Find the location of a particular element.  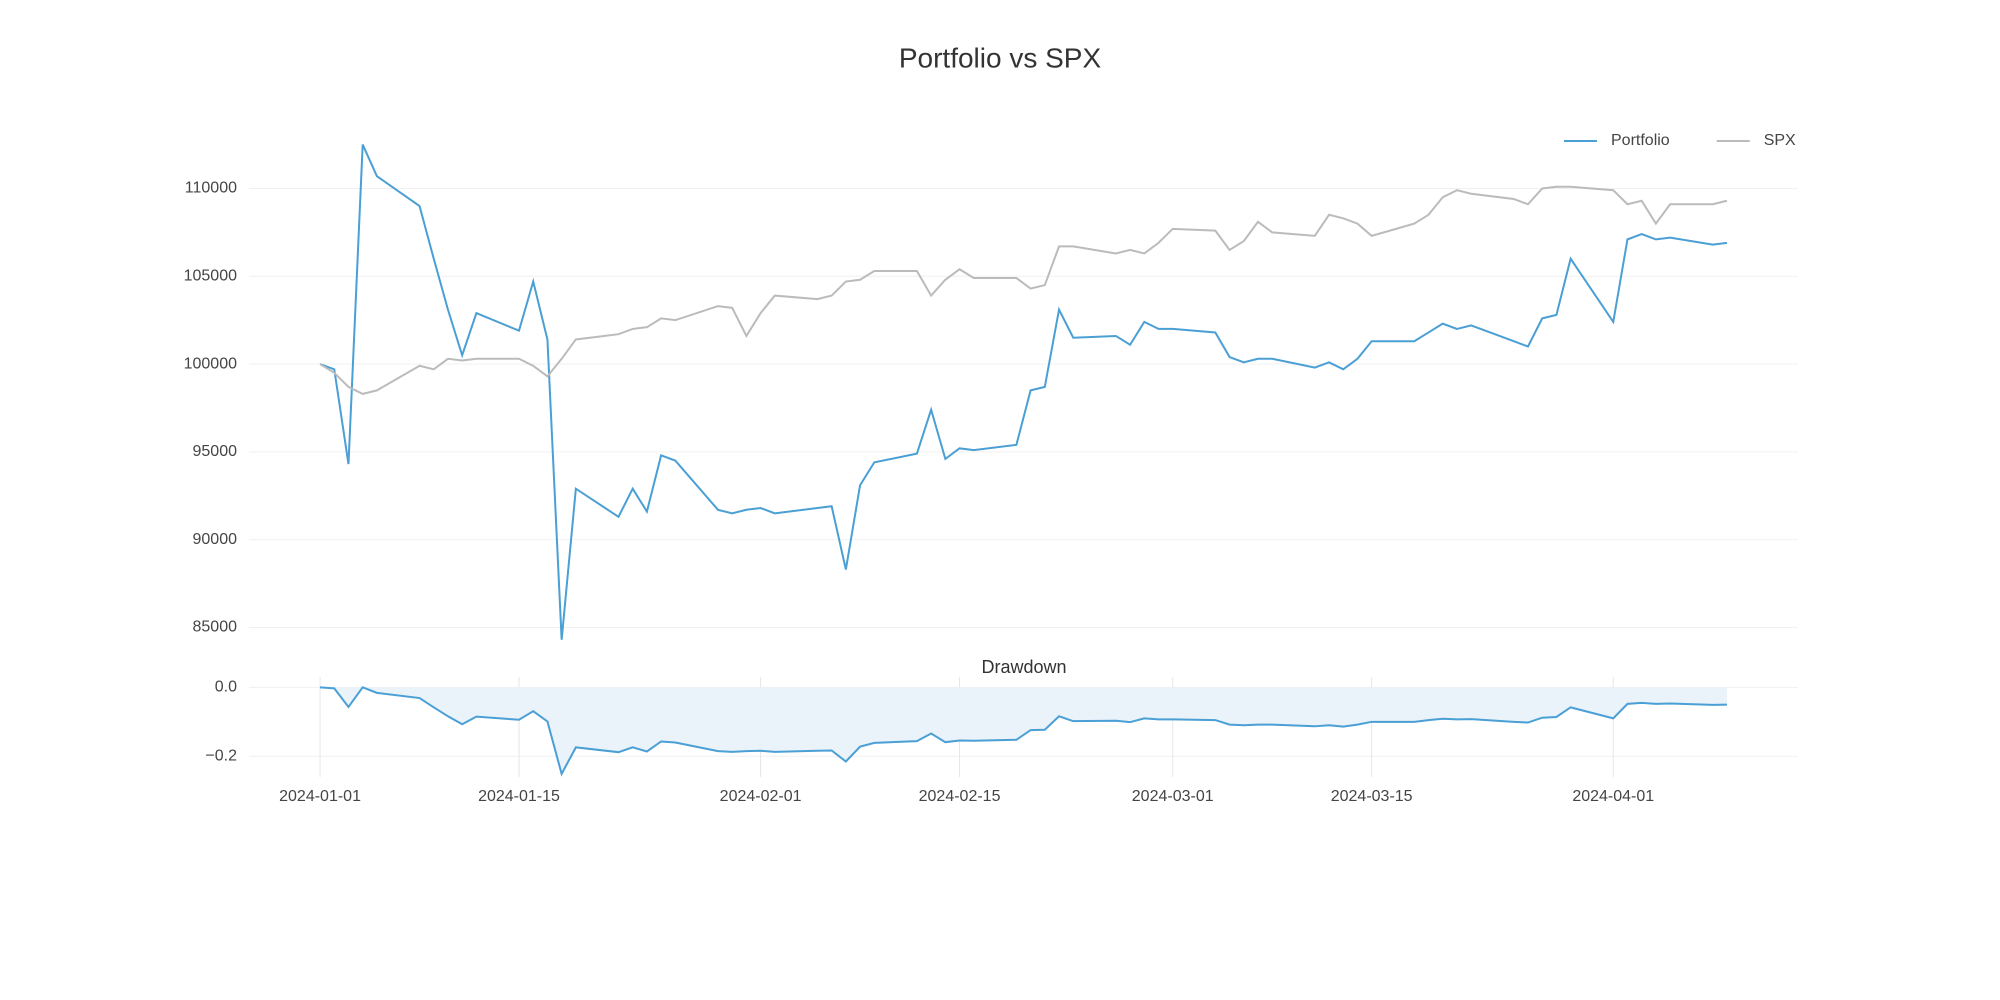

x-tick-label: 2024-02-15 is located at coordinates (960, 796).